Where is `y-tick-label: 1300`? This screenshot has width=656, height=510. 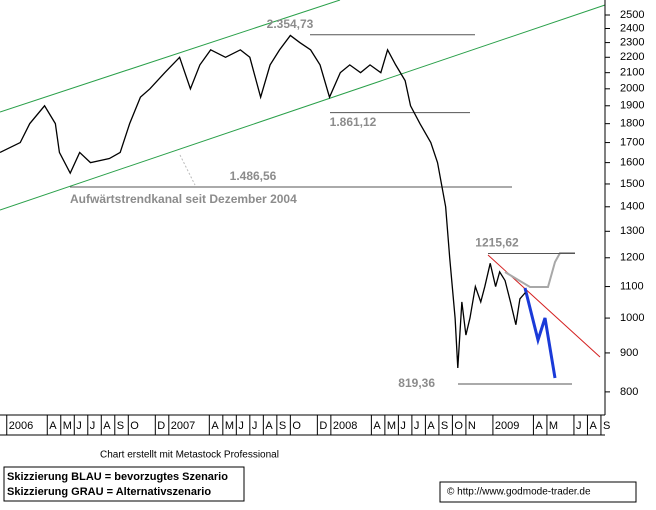
y-tick-label: 1300 is located at coordinates (632, 231).